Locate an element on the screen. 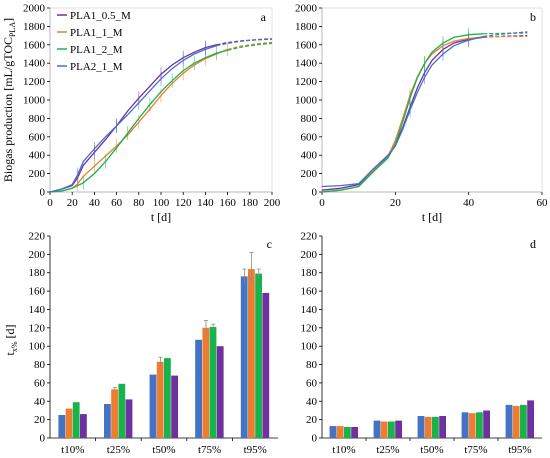 The width and height of the screenshot is (550, 458). y-axis-label-end: [d] is located at coordinates (10, 332).